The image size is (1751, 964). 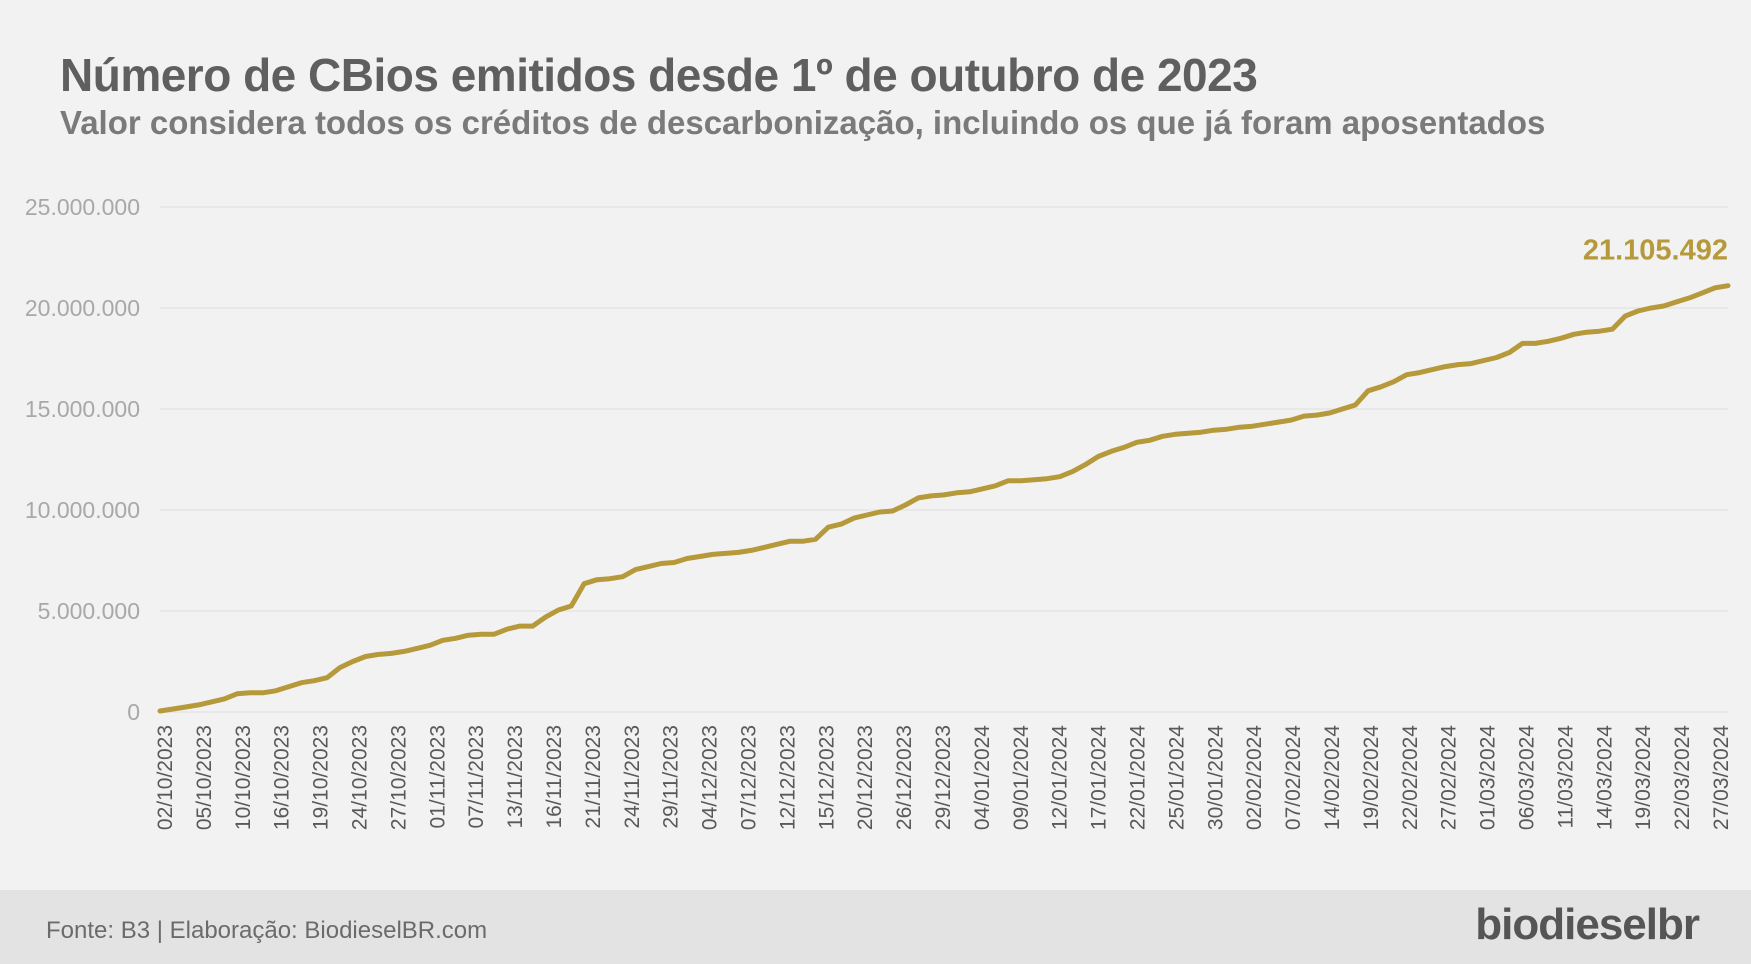 What do you see at coordinates (1527, 777) in the screenshot?
I see `x-tick-label: 06/03/2024` at bounding box center [1527, 777].